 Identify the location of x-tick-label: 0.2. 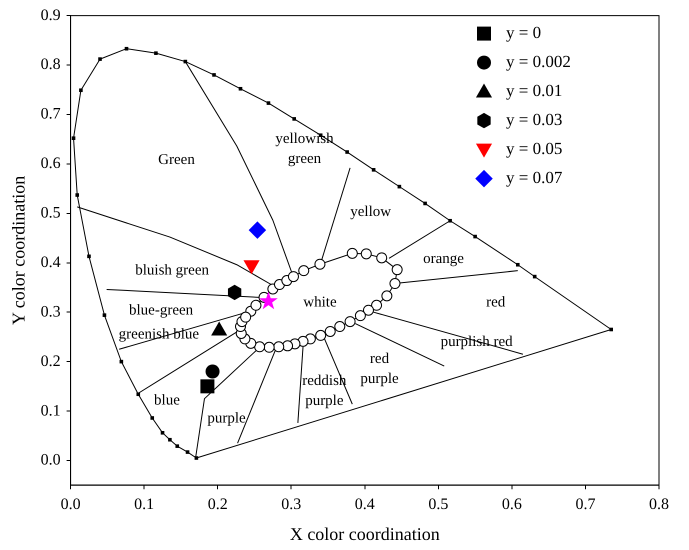
(218, 505).